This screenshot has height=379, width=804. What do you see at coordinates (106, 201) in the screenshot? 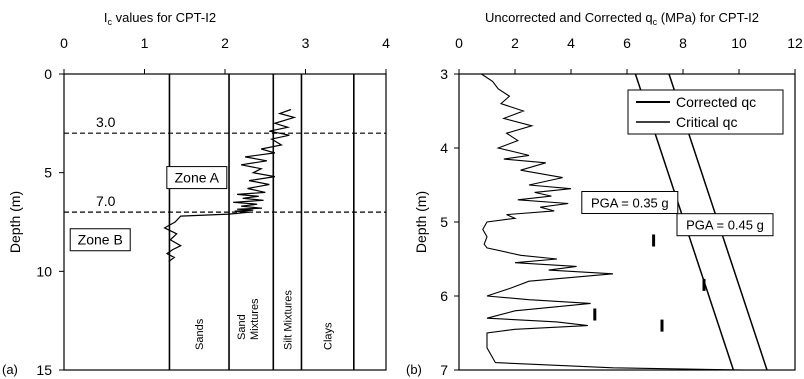
I see `depth-line-label: 7.0` at bounding box center [106, 201].